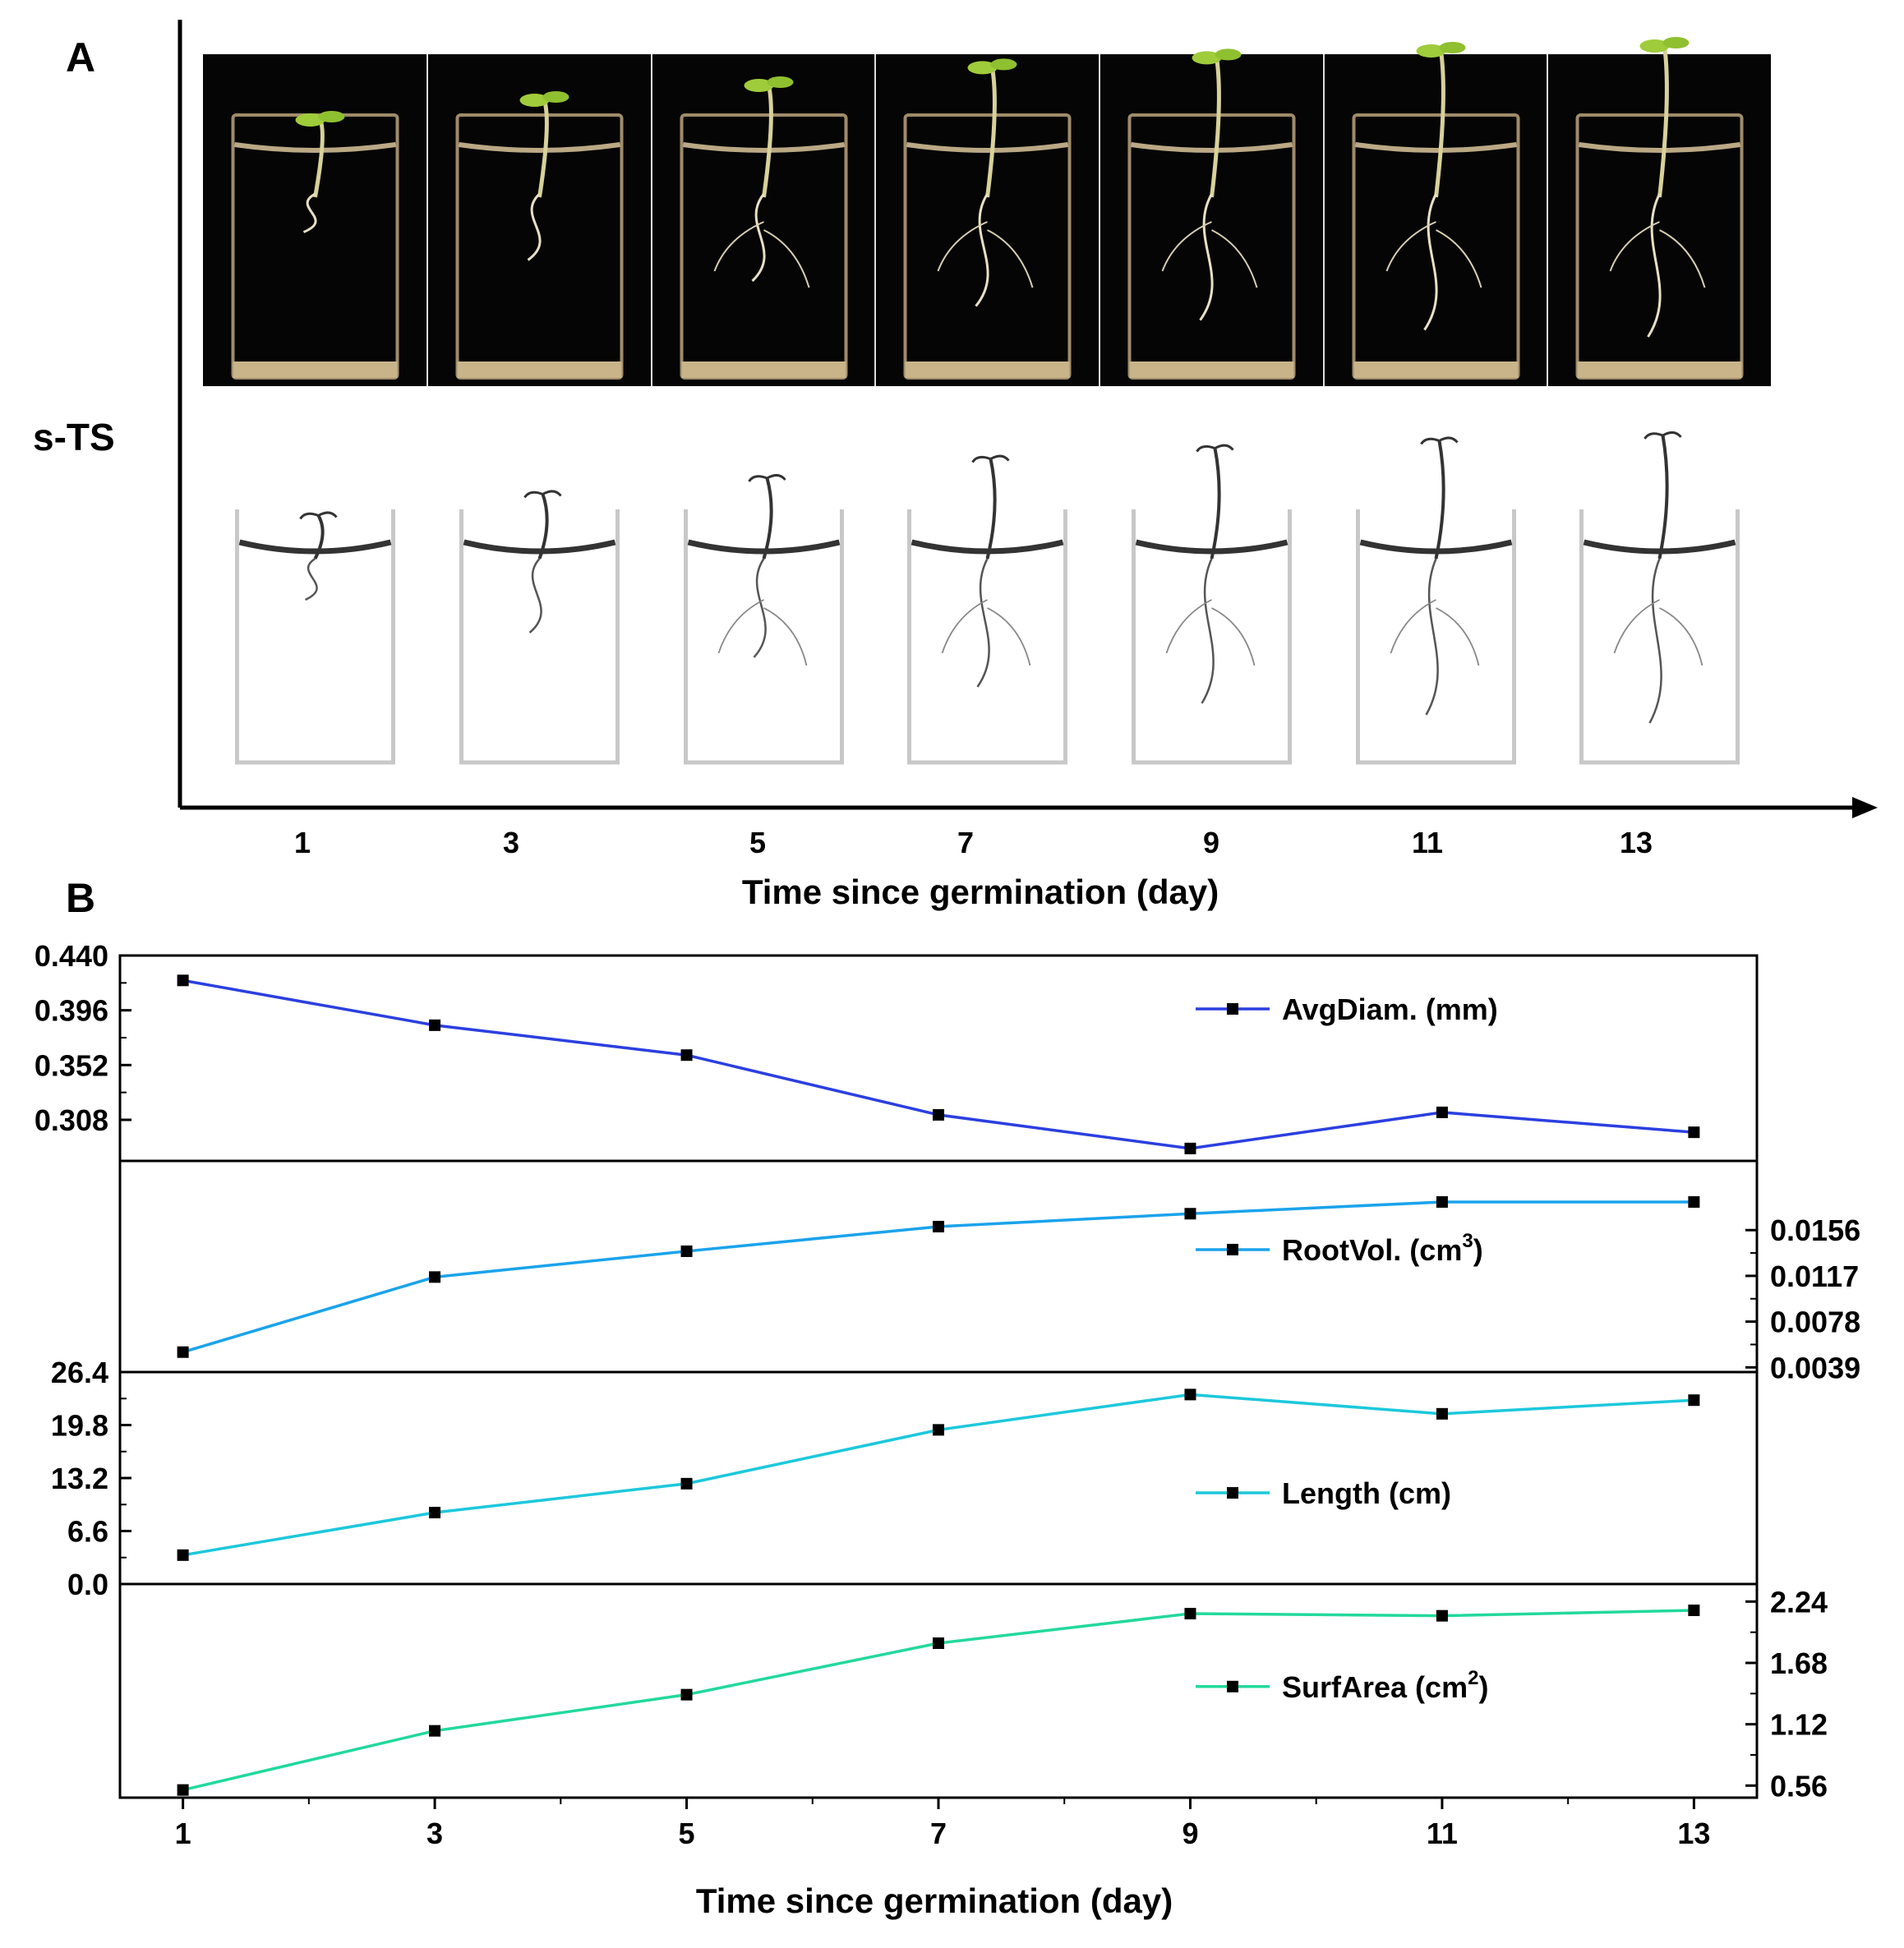  Describe the element at coordinates (687, 1833) in the screenshot. I see `x-tick-label: 5` at that location.